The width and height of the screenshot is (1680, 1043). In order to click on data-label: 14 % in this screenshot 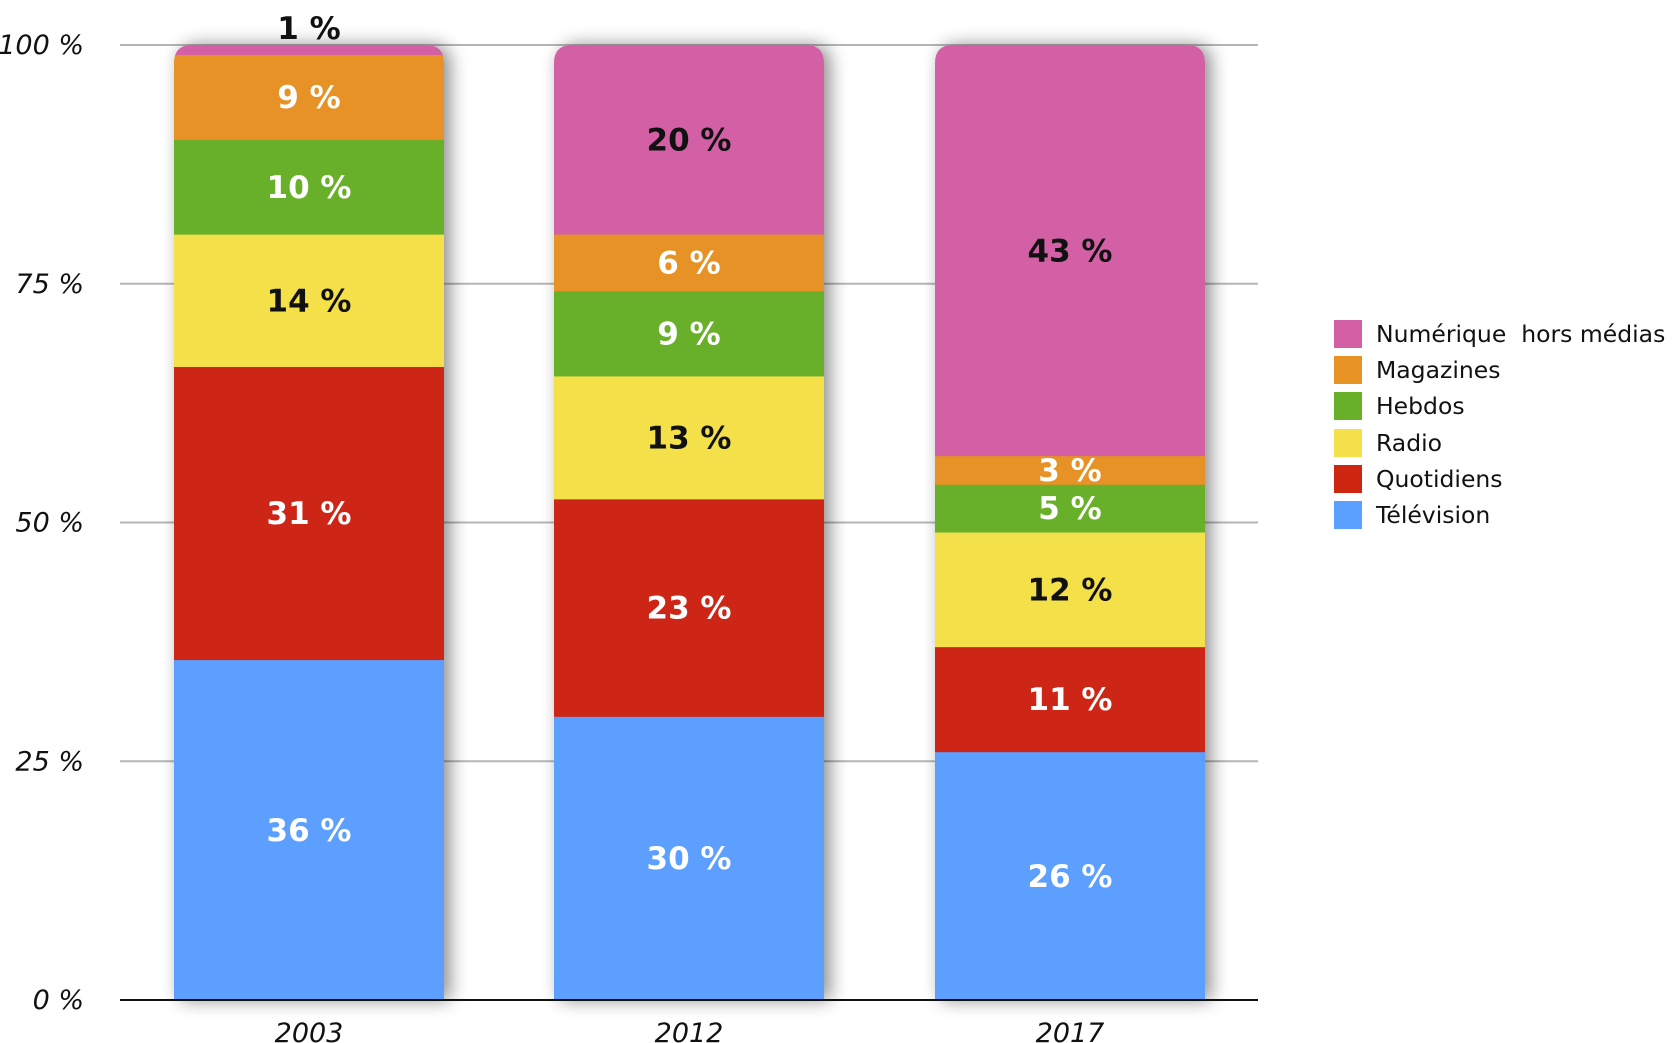, I will do `click(309, 301)`.